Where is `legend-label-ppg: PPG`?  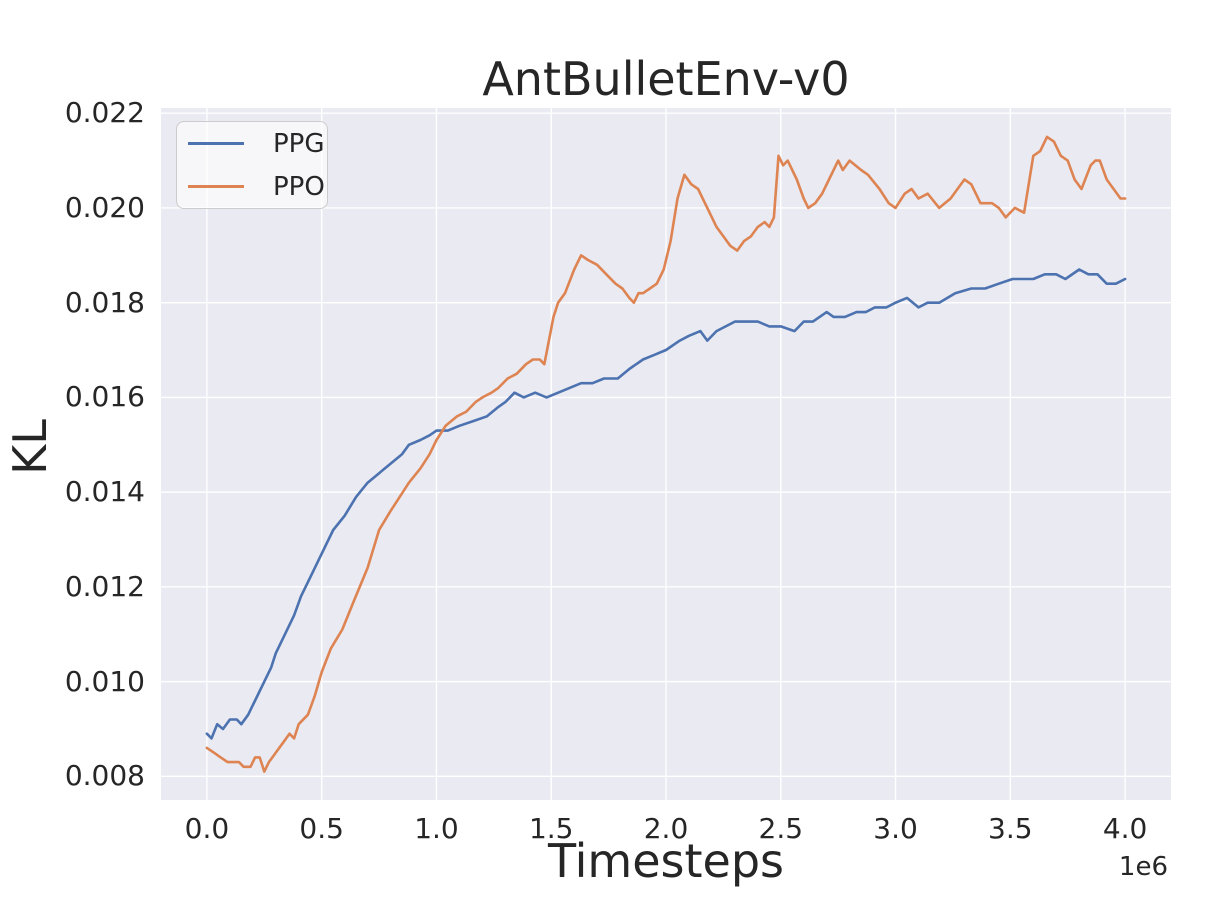
legend-label-ppg: PPG is located at coordinates (299, 143).